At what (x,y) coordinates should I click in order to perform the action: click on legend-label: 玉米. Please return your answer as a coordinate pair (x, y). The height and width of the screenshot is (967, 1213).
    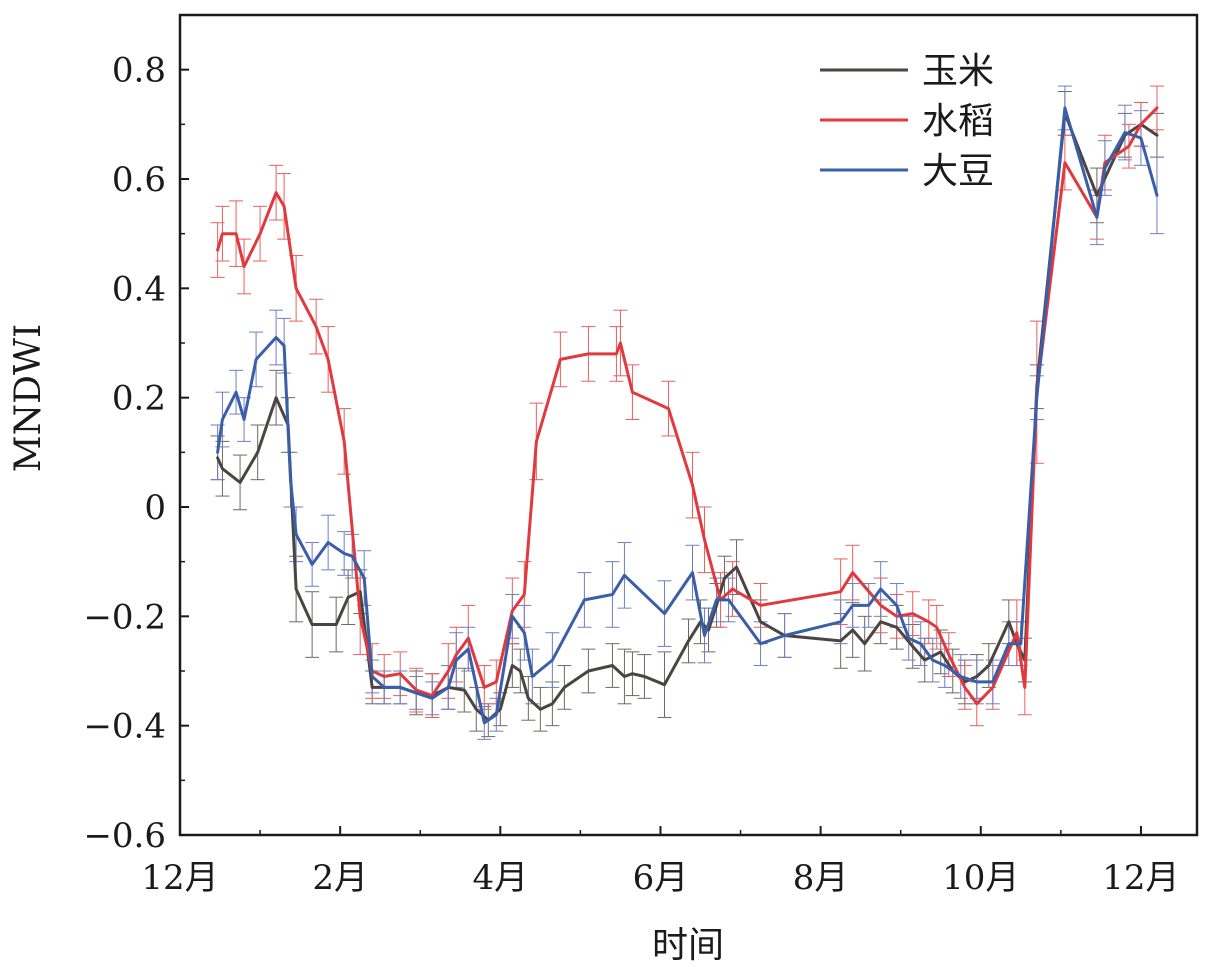
    Looking at the image, I should click on (958, 71).